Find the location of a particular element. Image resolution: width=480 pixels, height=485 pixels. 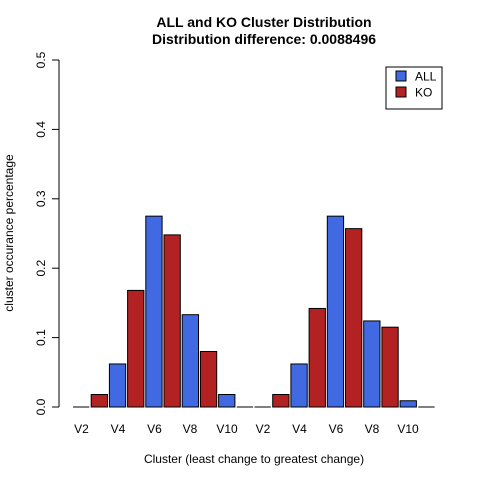

y-tick-label: 0.0 is located at coordinates (41, 406).